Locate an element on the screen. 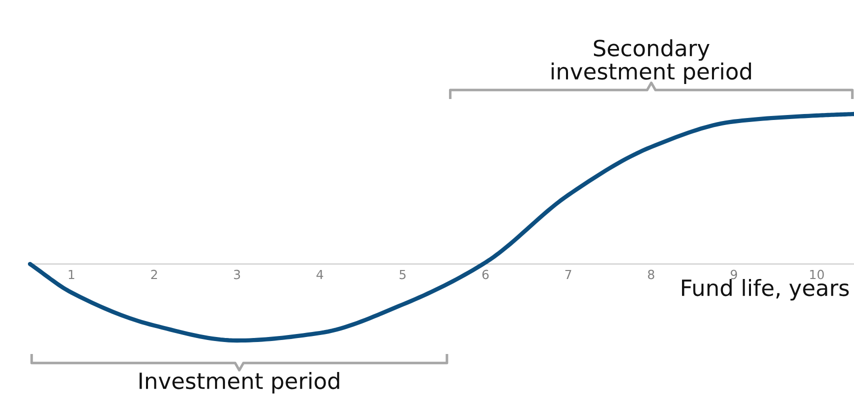 This screenshot has width=854, height=417. x-tick-label: 10 is located at coordinates (817, 275).